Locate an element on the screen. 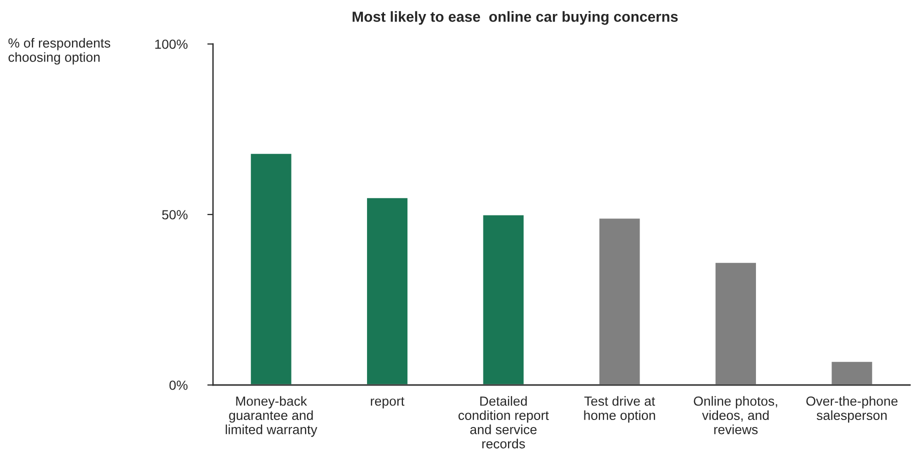 The height and width of the screenshot is (468, 913). x-tick-label: Detailed condition report and service records is located at coordinates (503, 422).